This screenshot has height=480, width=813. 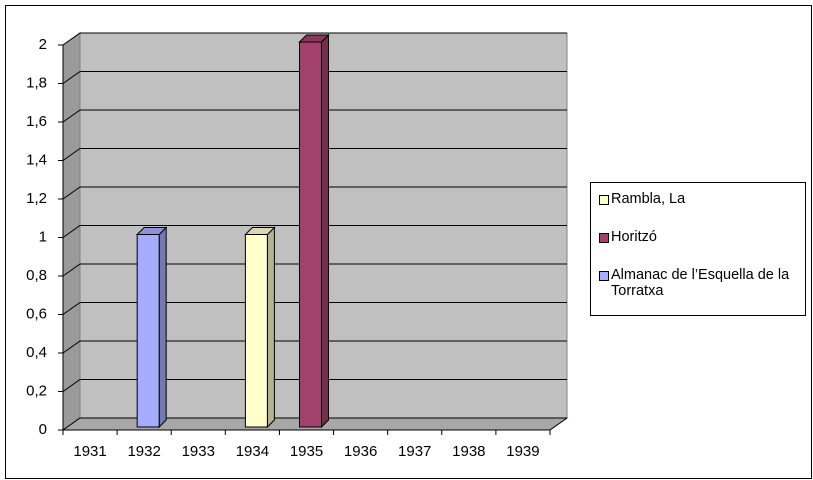 I want to click on y-tick-label: 1,4, so click(x=36, y=159).